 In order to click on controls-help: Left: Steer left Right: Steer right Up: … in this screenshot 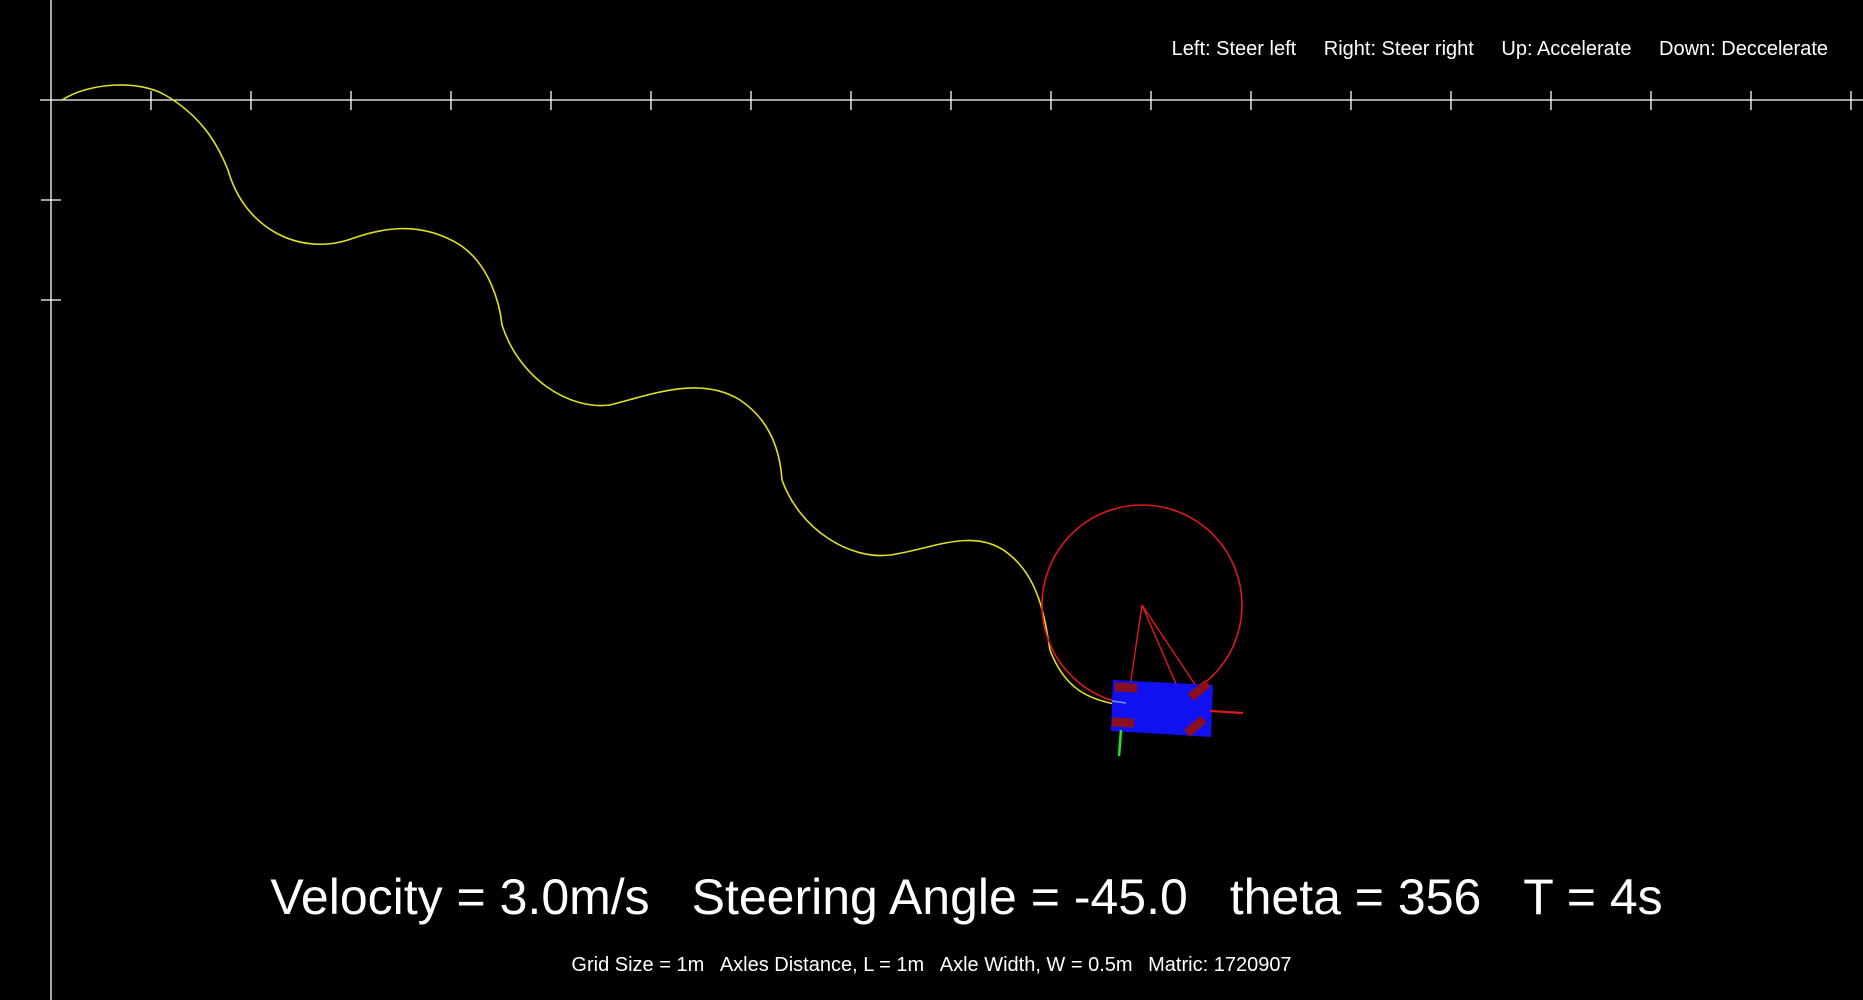, I will do `click(1489, 49)`.